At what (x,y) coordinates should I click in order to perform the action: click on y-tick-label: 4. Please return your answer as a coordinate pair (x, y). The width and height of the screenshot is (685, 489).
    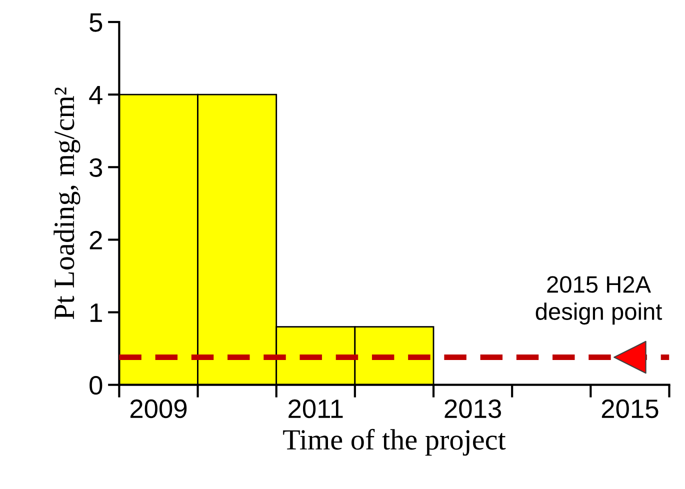
    Looking at the image, I should click on (95, 95).